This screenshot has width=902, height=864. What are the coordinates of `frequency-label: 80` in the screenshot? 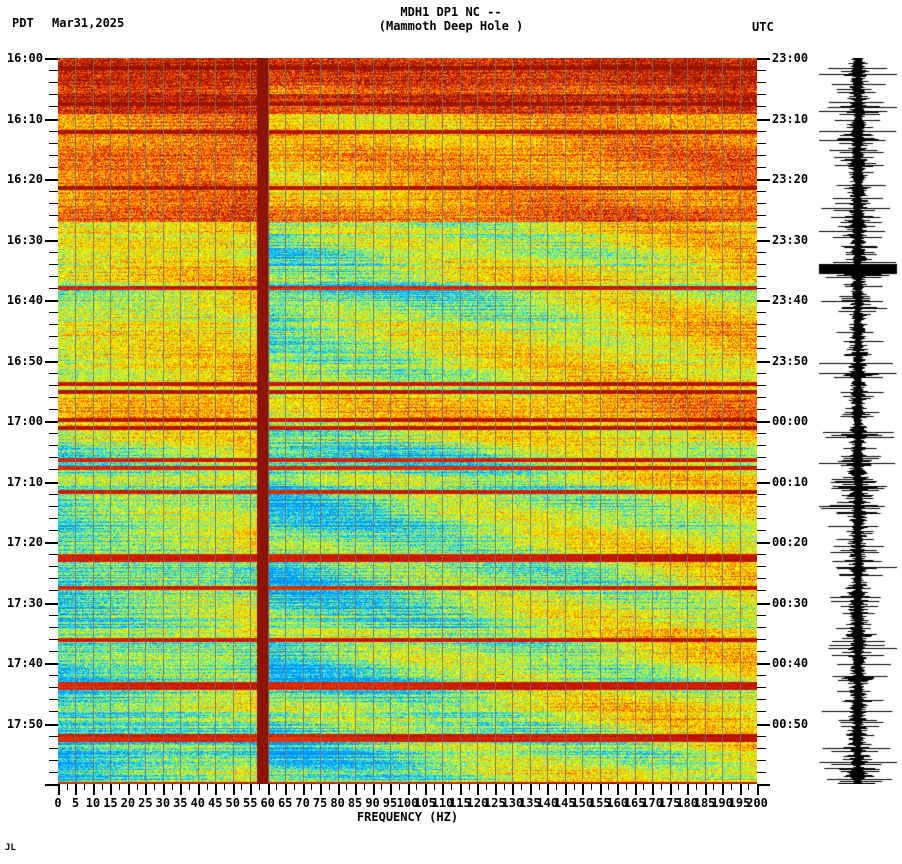 It's located at (337, 803).